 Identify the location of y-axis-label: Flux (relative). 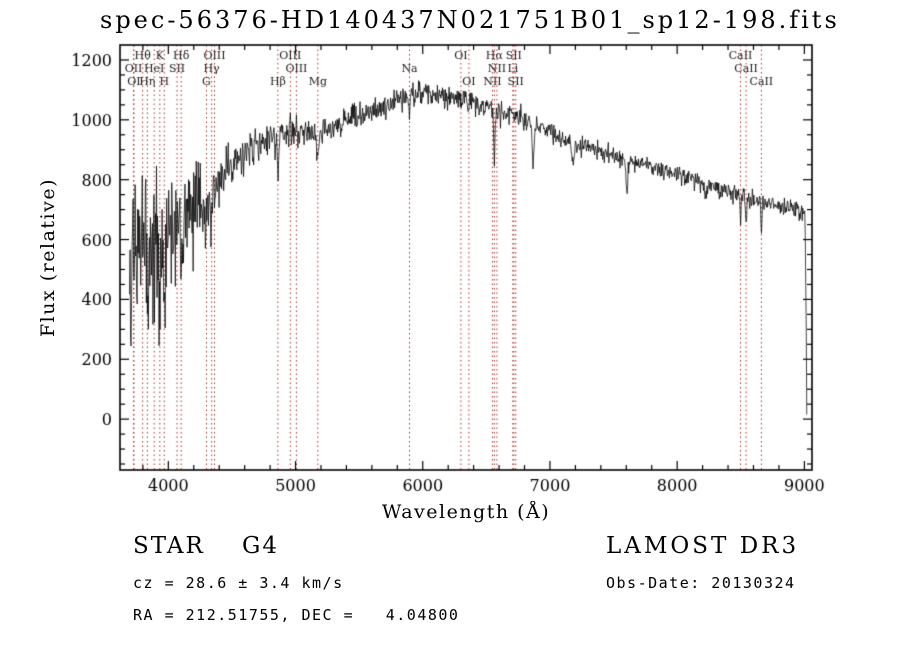
(48, 257).